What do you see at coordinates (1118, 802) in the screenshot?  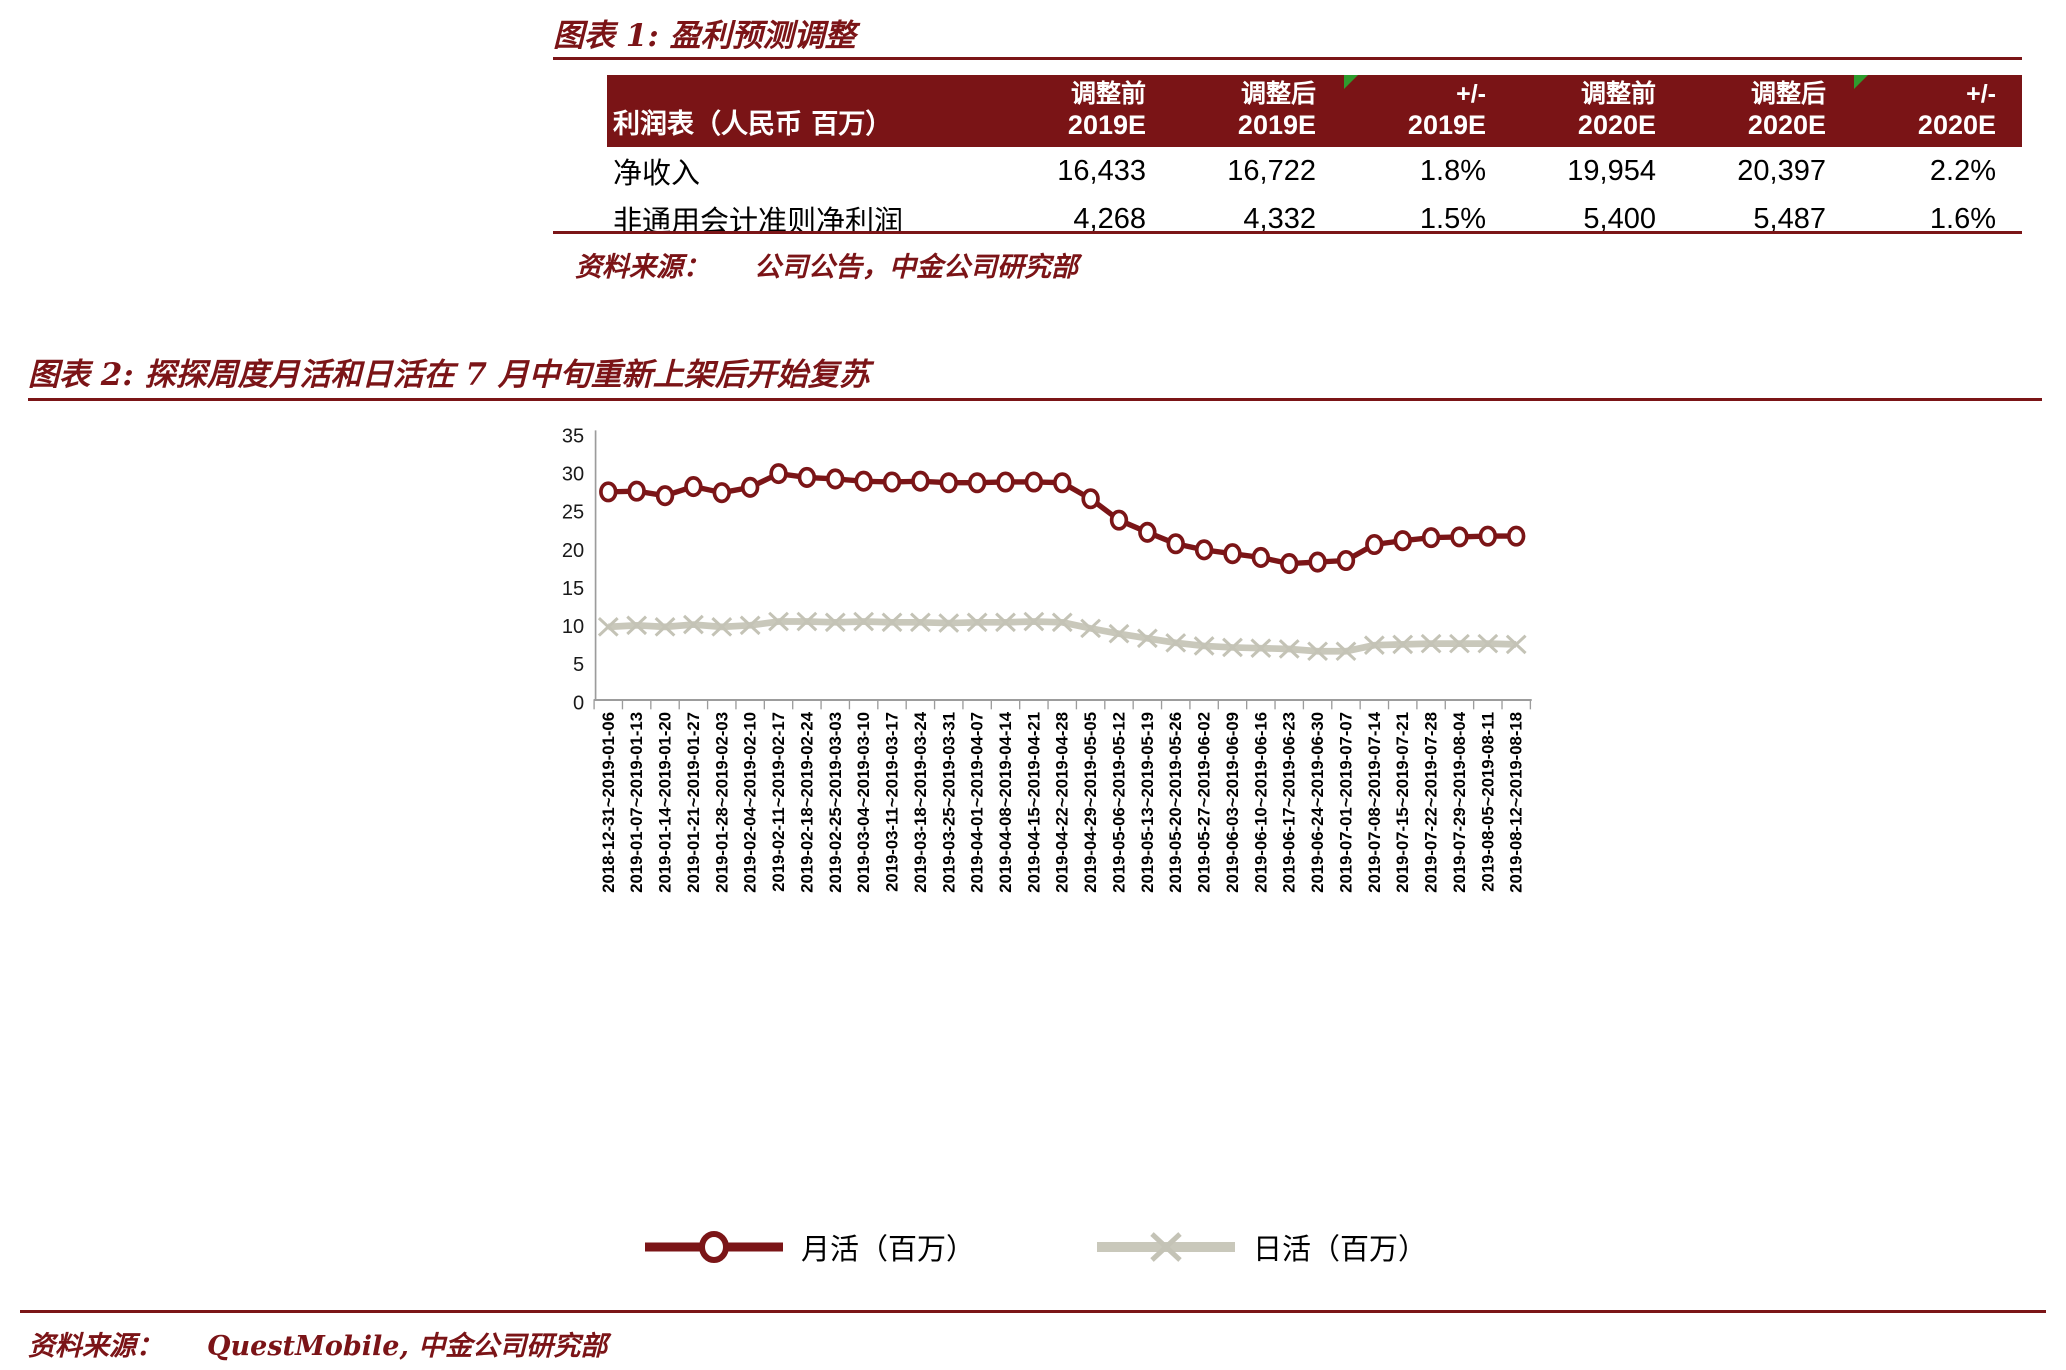 I see `x-axis-label: 2019-05-06~2019-05-12` at bounding box center [1118, 802].